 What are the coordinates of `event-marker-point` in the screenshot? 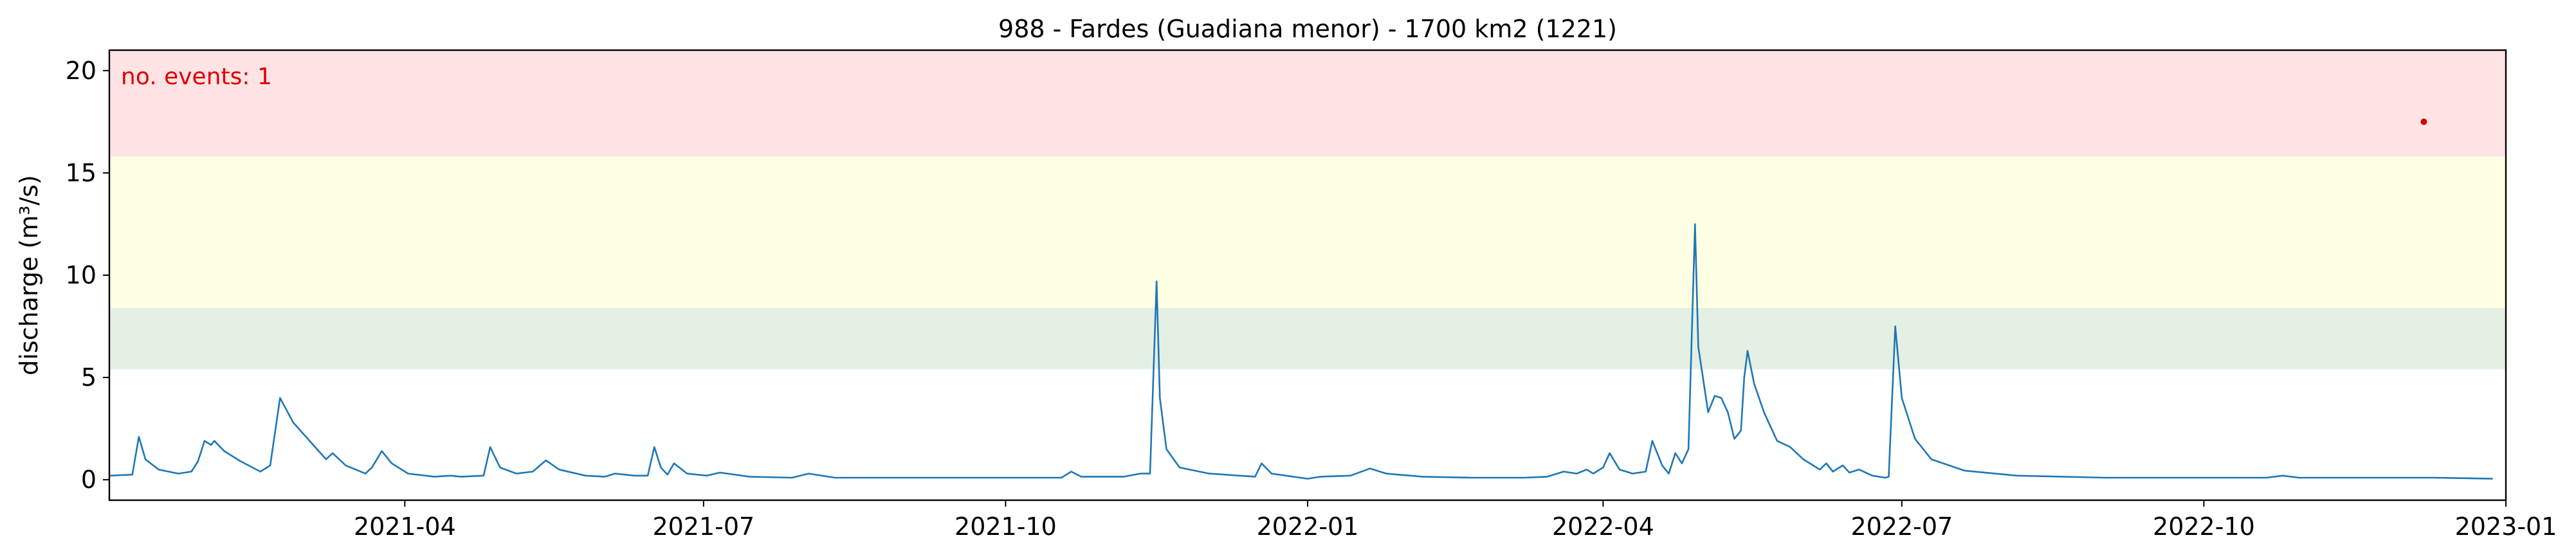 It's located at (2423, 122).